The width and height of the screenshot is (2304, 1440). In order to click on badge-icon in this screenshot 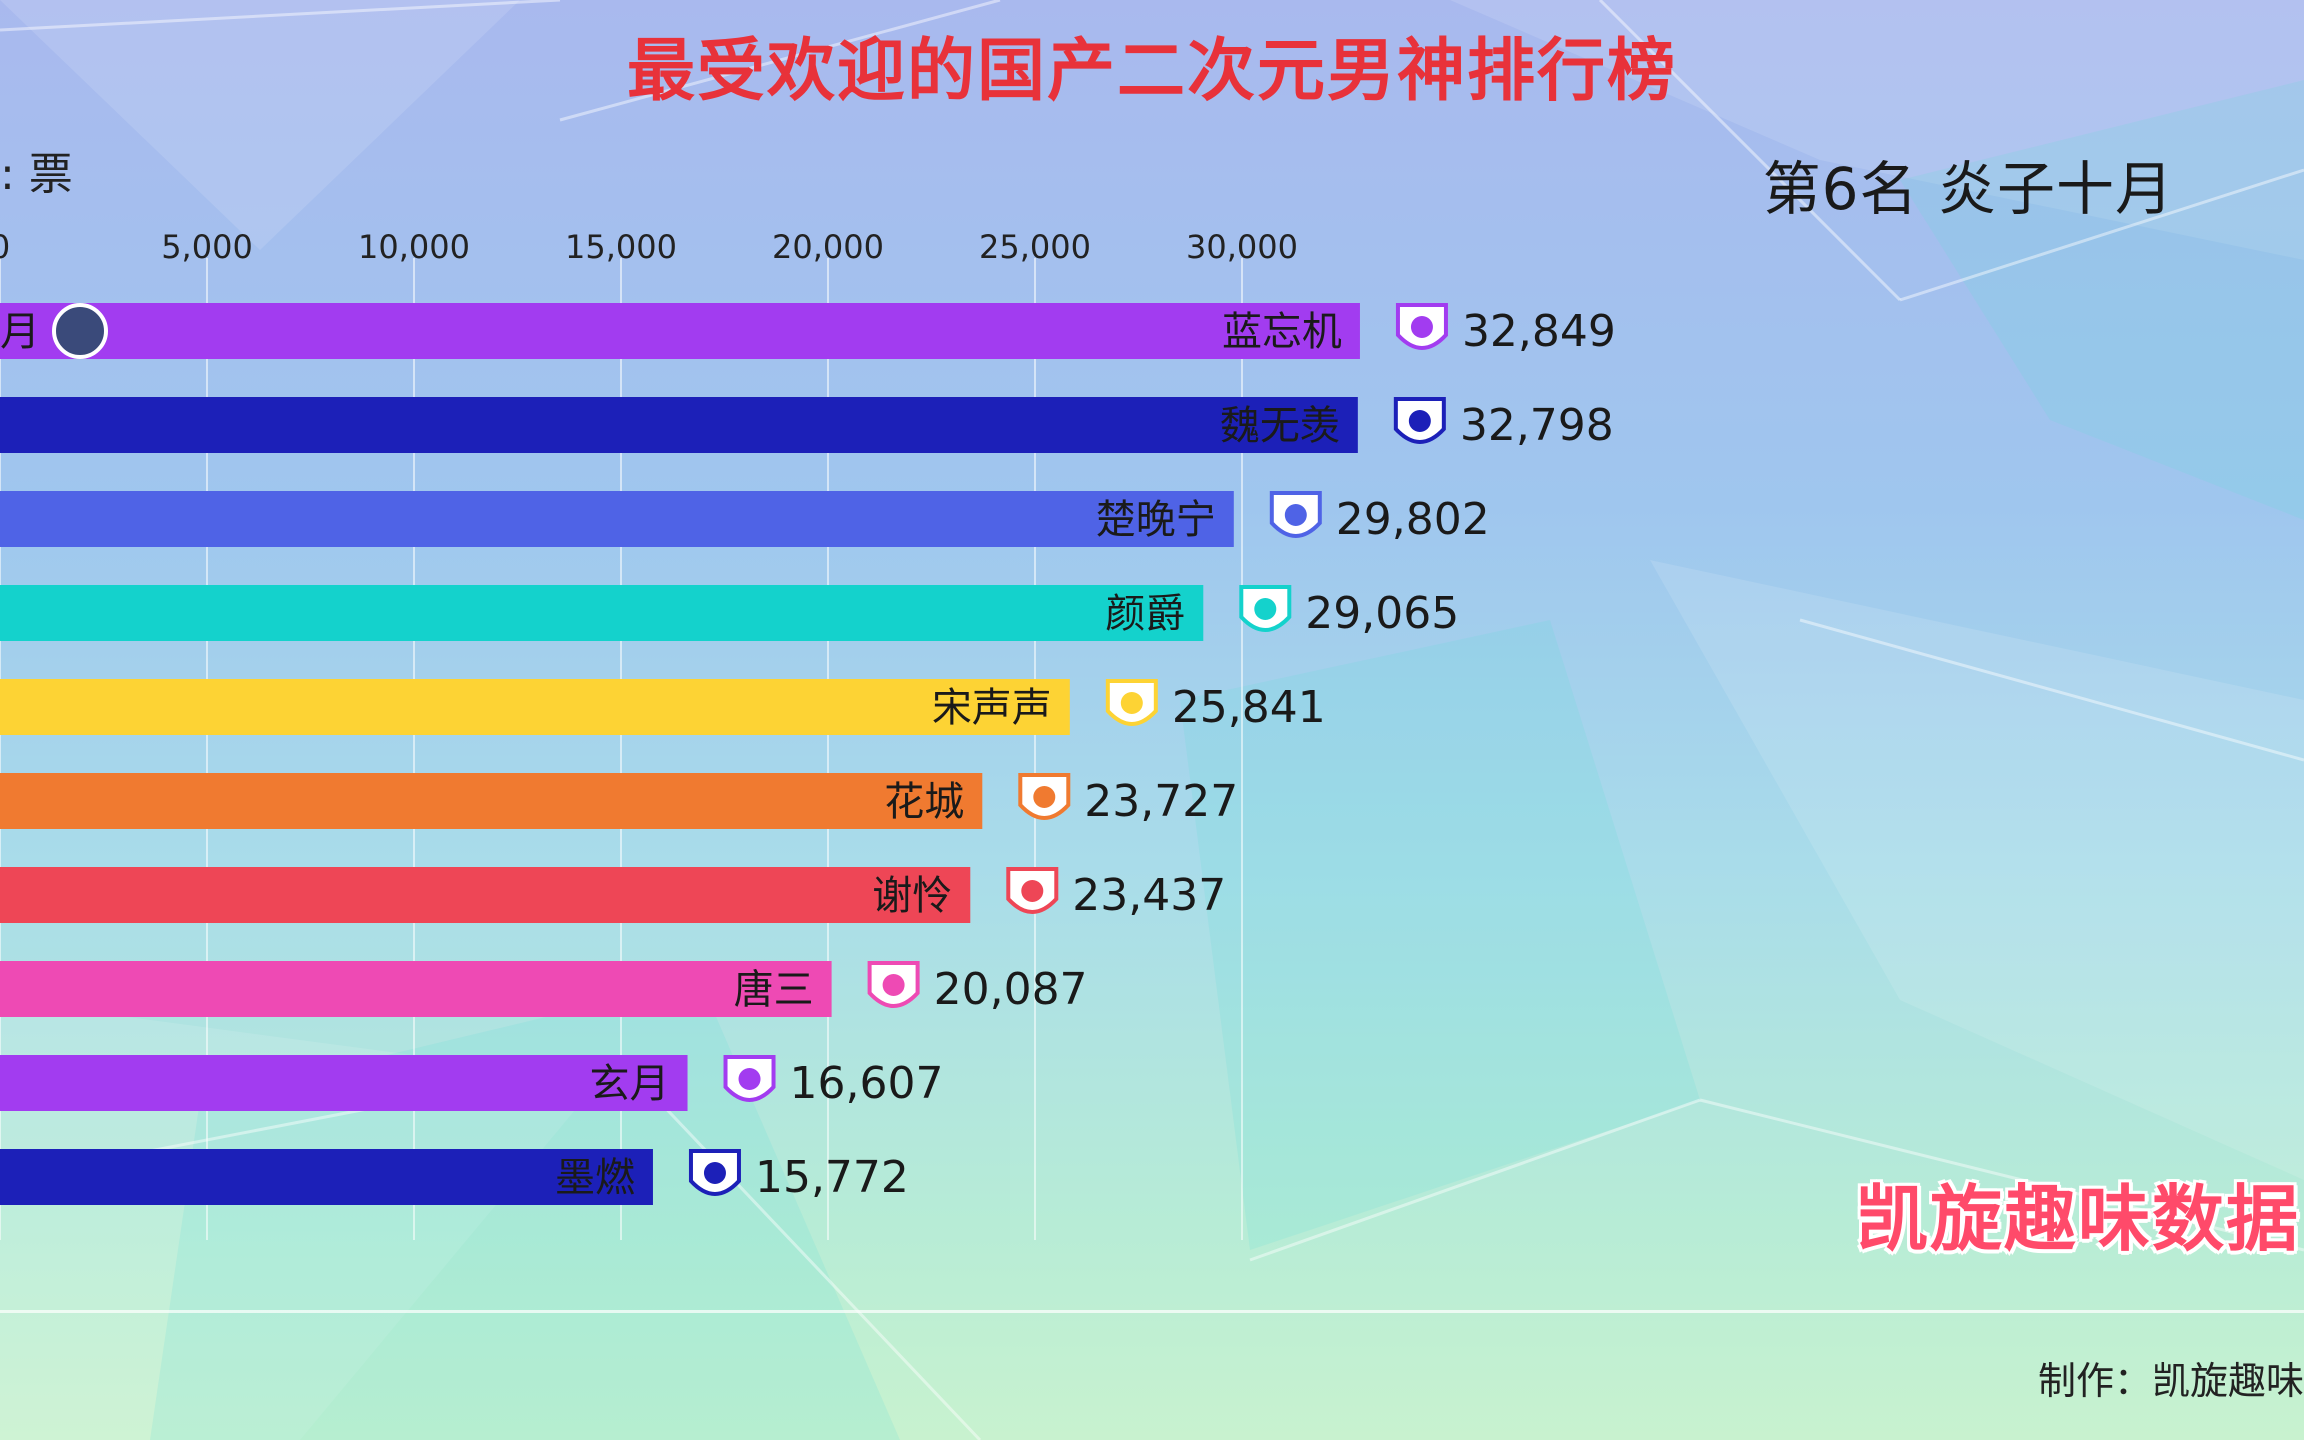, I will do `click(80, 331)`.